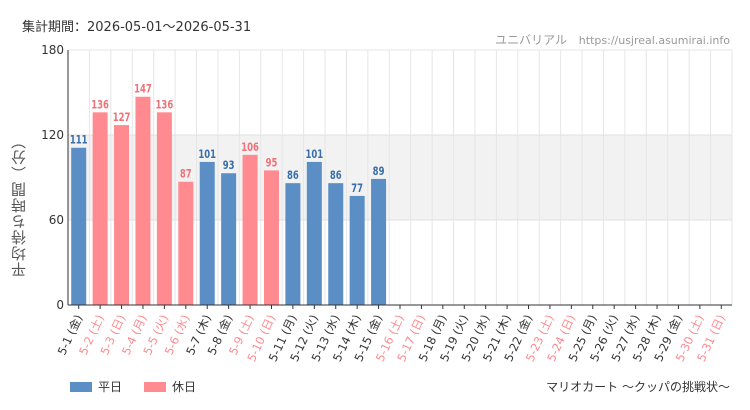 The image size is (750, 410). What do you see at coordinates (379, 171) in the screenshot?
I see `data-label: 89` at bounding box center [379, 171].